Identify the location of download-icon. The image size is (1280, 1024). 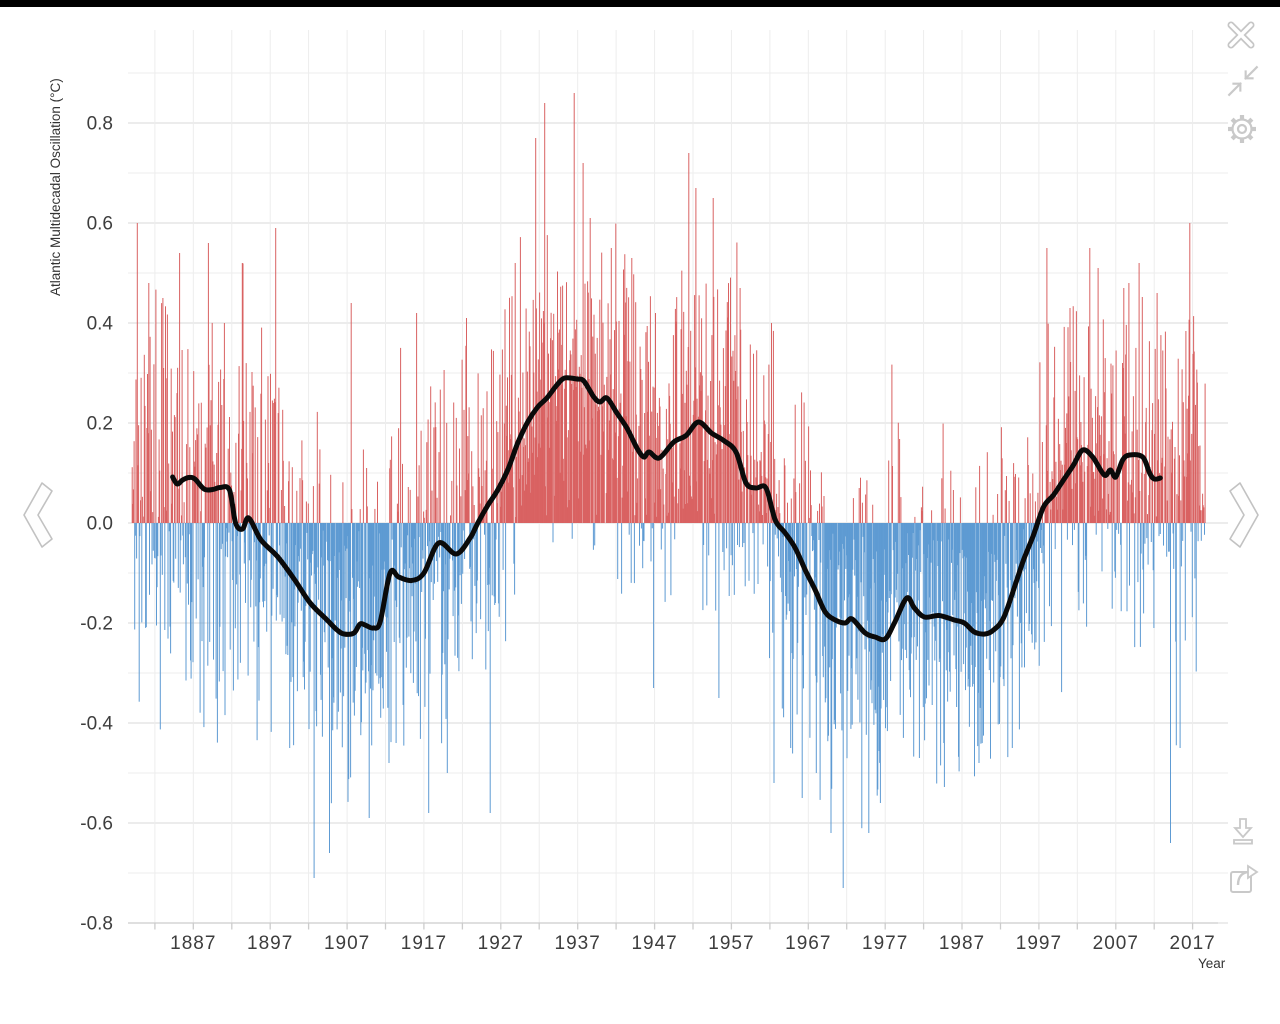
(1243, 831).